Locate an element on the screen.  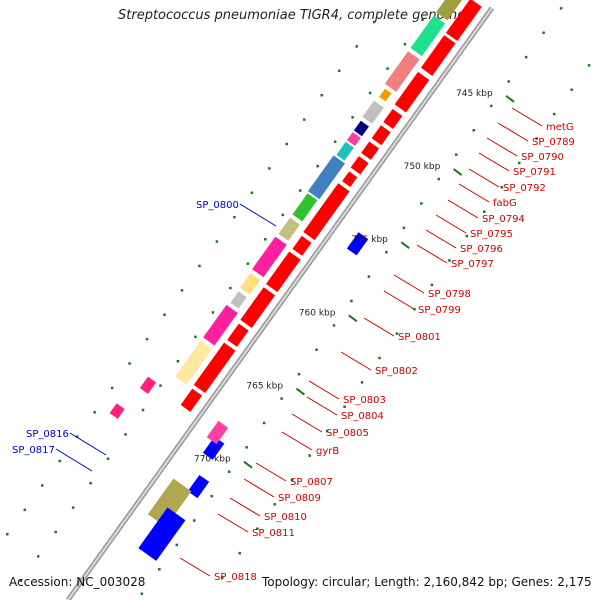
gene-label: SP_0807 is located at coordinates (311, 482).